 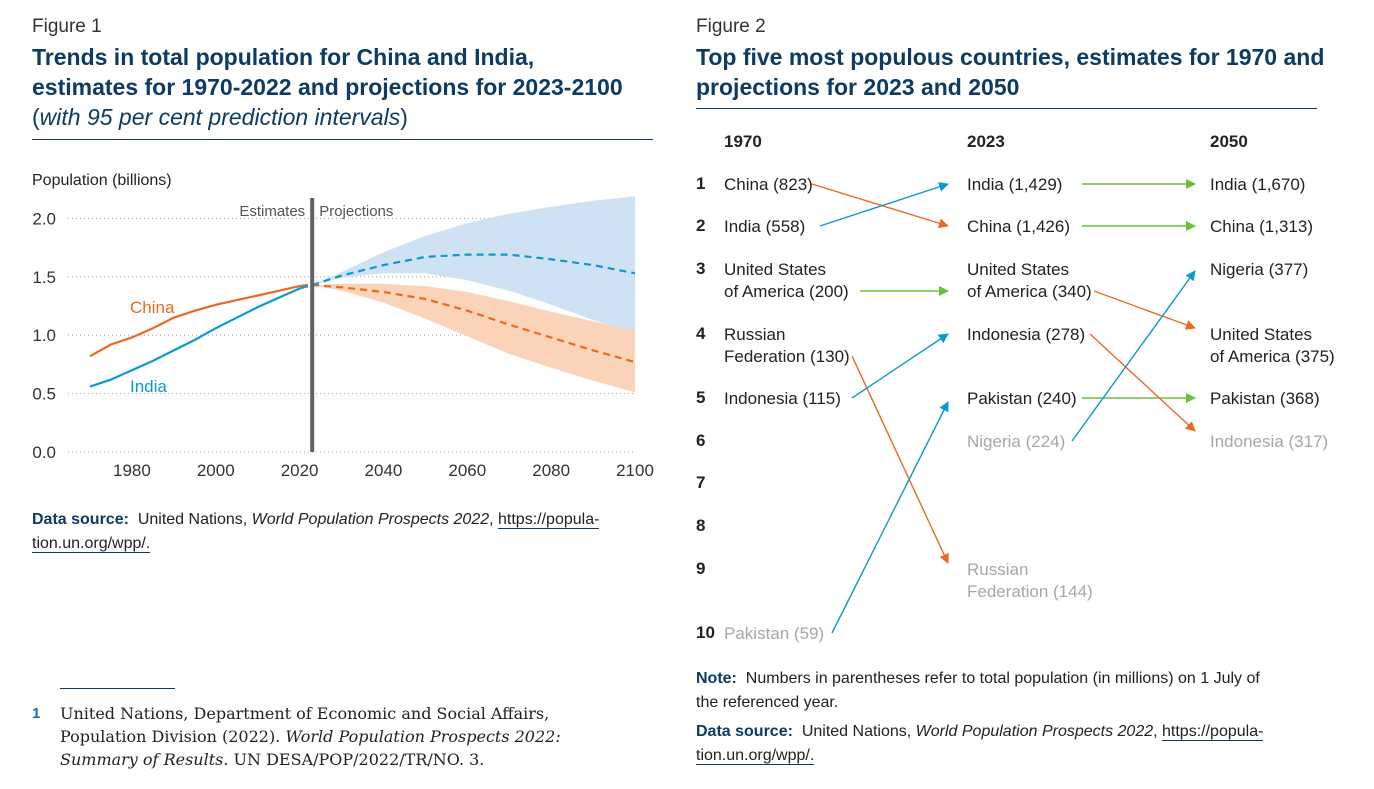 I want to click on figure1-title-rule, so click(x=342, y=139).